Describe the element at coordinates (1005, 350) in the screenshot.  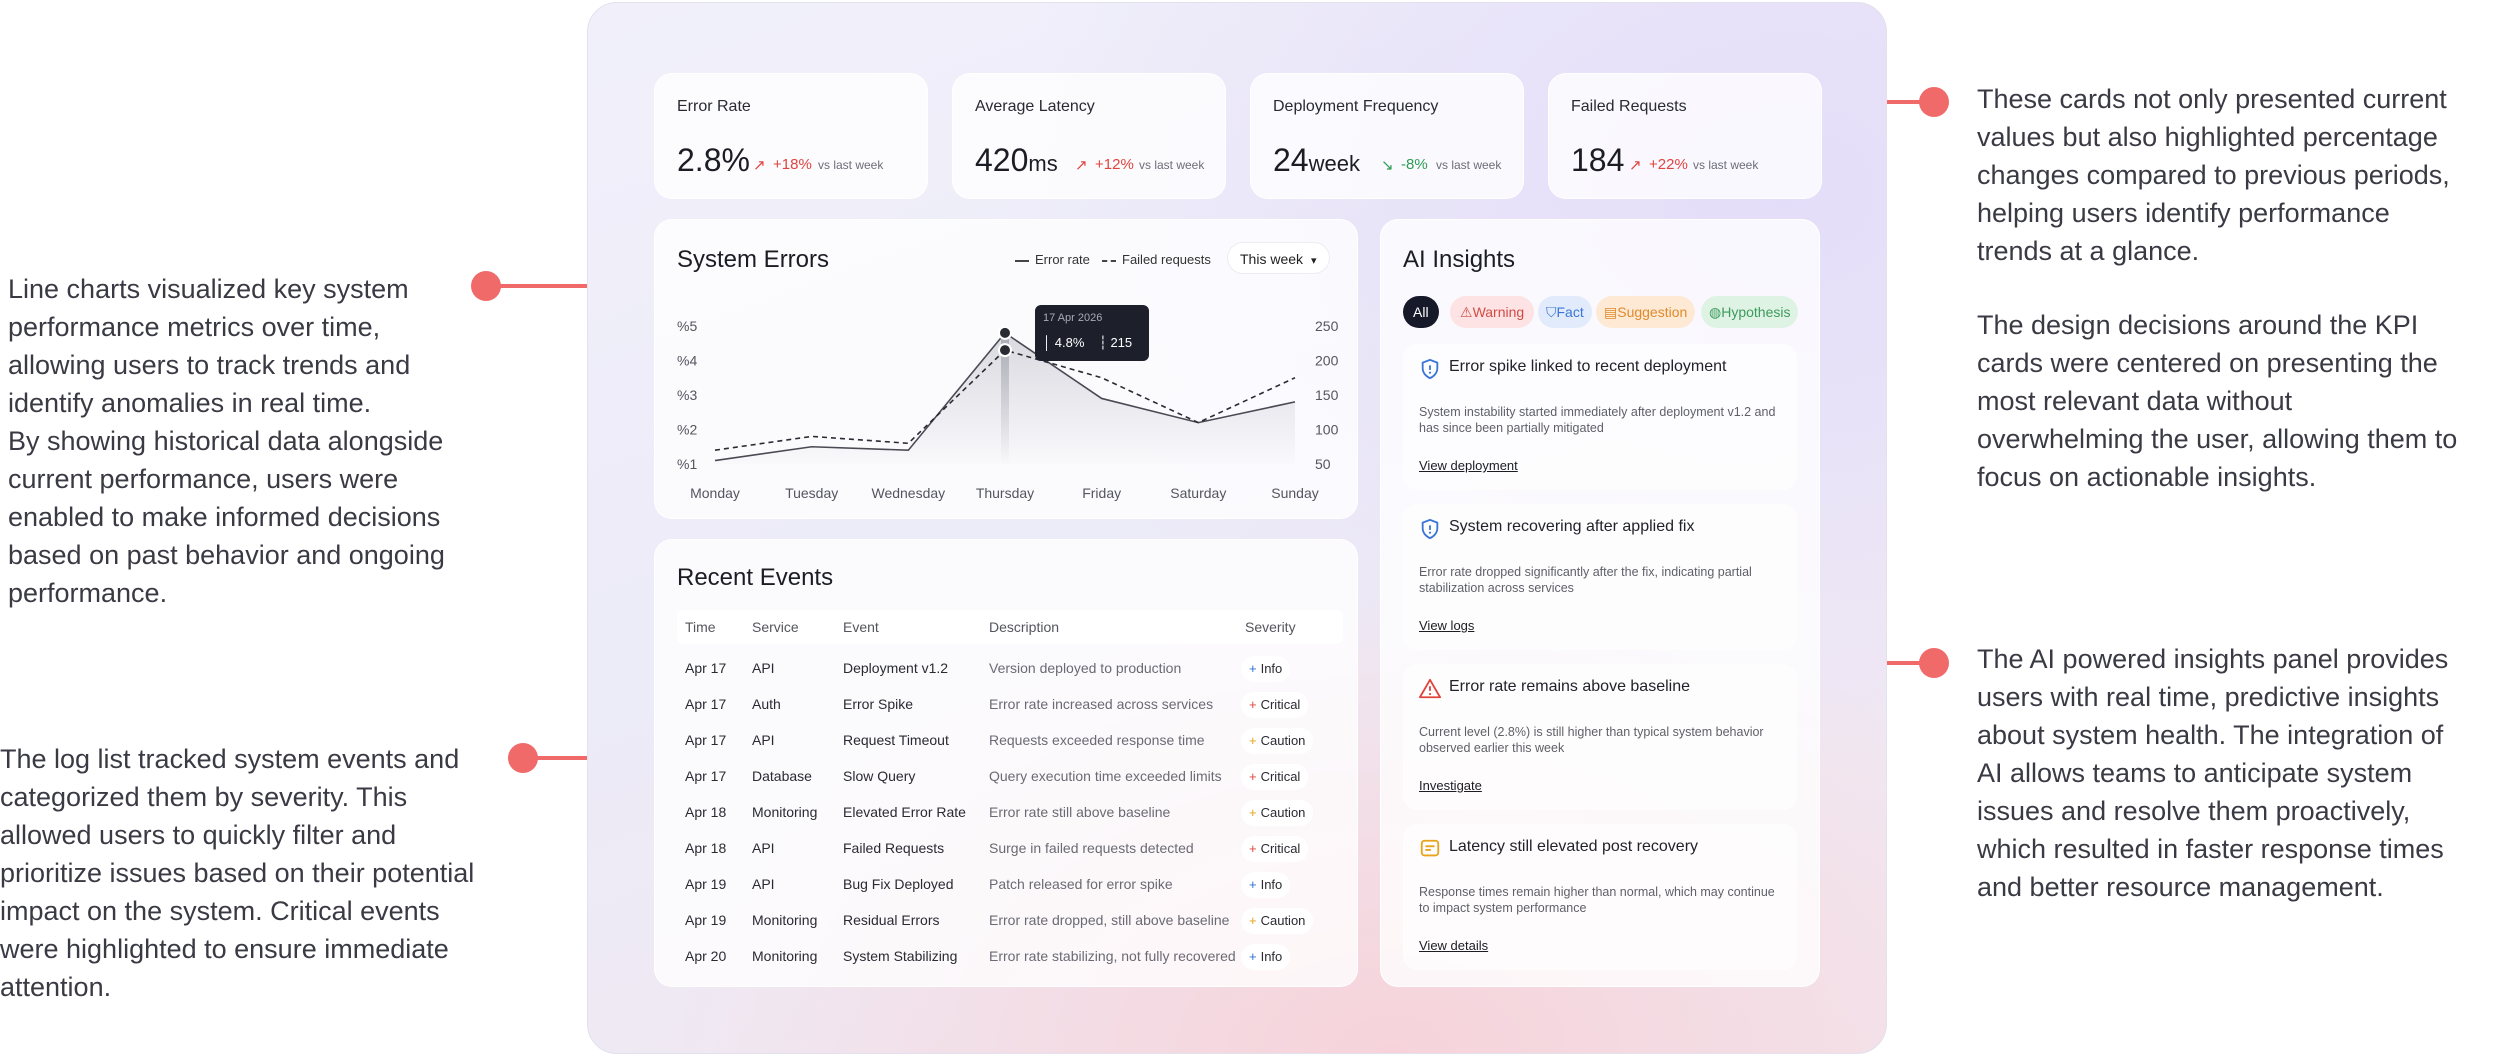
I see `data-point-failed-requests` at that location.